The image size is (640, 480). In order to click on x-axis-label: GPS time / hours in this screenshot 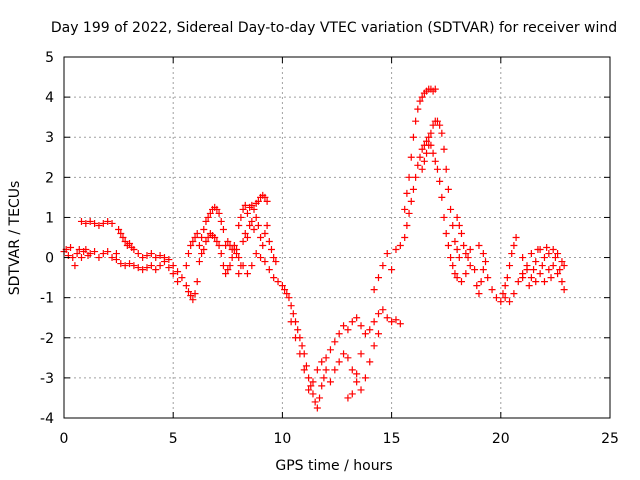, I will do `click(333, 466)`.